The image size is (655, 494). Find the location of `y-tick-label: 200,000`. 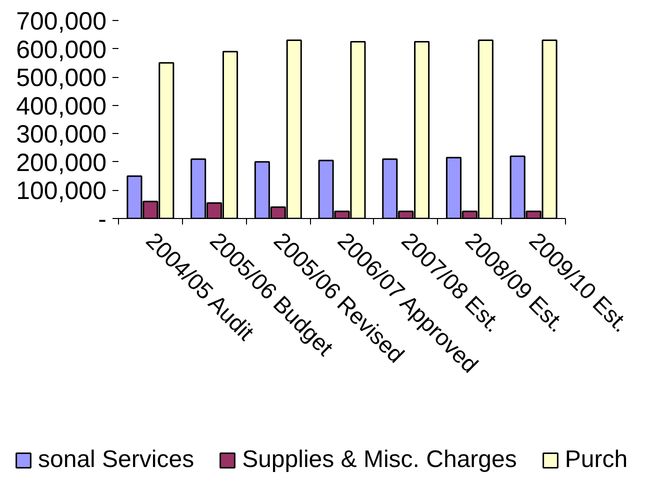

y-tick-label: 200,000 is located at coordinates (61, 162).